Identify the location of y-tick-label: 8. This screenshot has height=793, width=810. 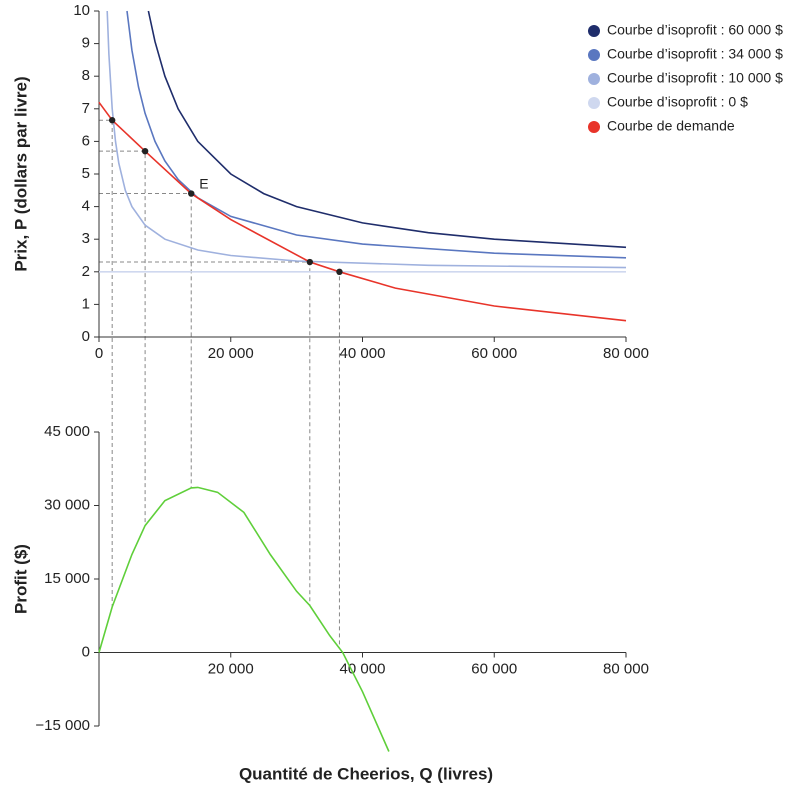
(86, 75).